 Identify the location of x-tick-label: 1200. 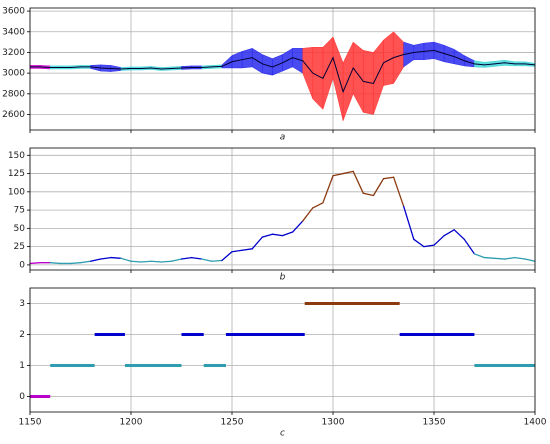
(131, 423).